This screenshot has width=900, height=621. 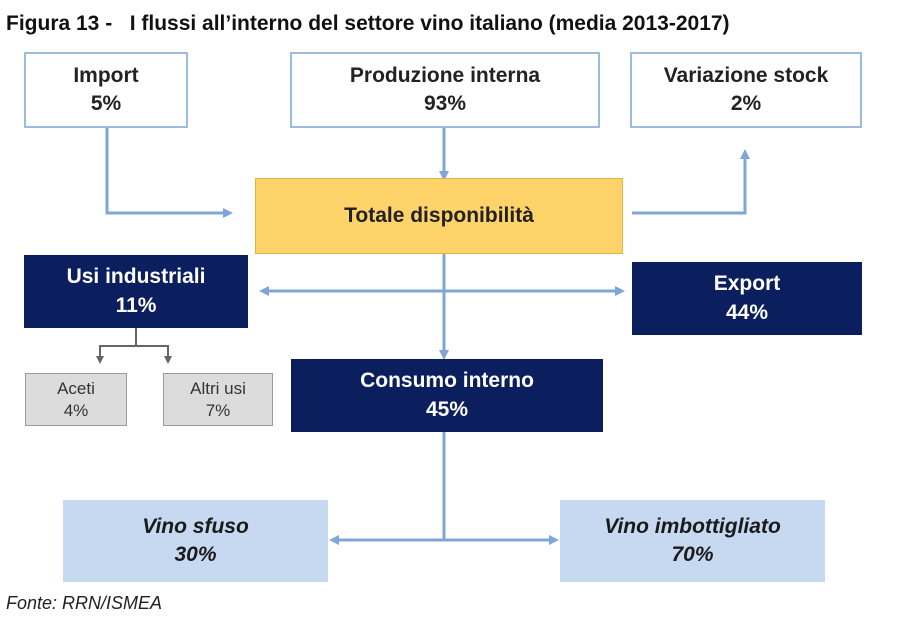 I want to click on node-aceti: Aceti 4%, so click(x=76, y=399).